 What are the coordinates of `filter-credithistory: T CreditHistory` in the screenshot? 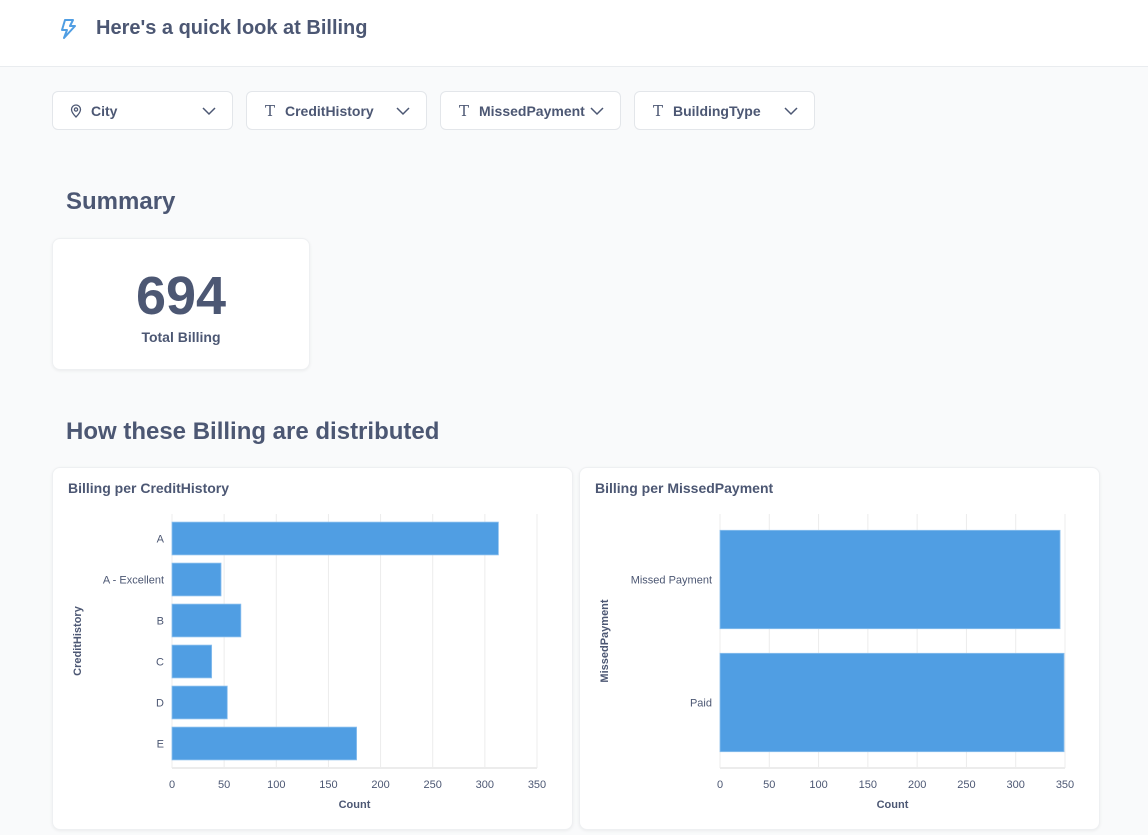 It's located at (336, 110).